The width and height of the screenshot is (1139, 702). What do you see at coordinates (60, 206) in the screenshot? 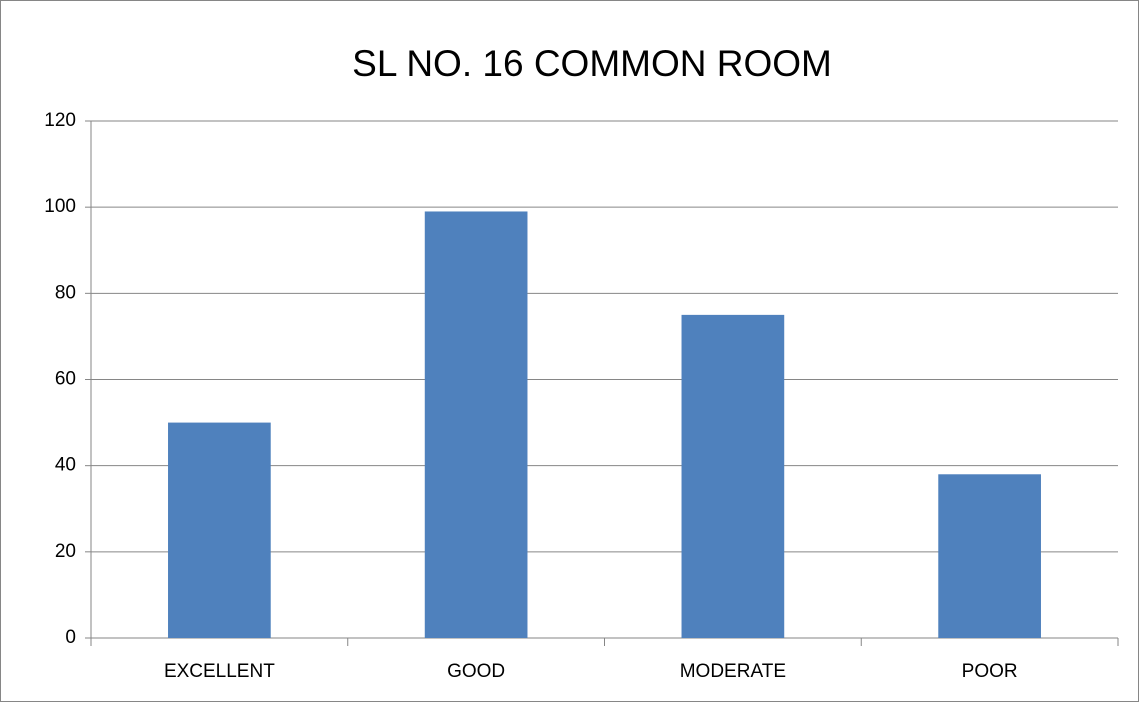
I see `y-tick-label: 100` at bounding box center [60, 206].